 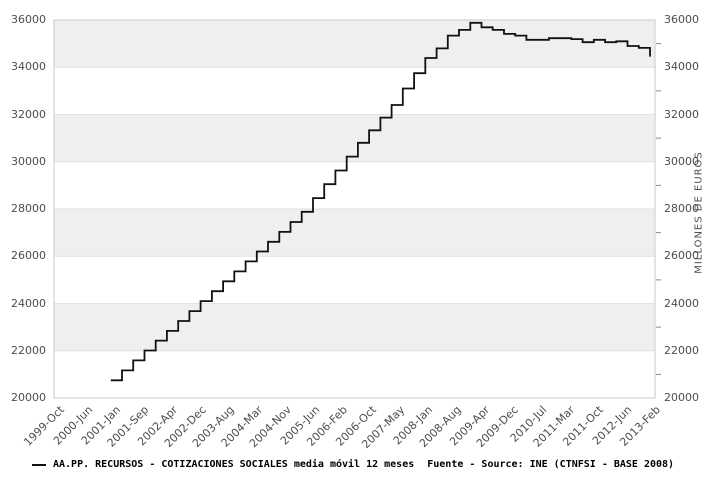 What do you see at coordinates (681, 114) in the screenshot?
I see `y-tick-label-right: 32000` at bounding box center [681, 114].